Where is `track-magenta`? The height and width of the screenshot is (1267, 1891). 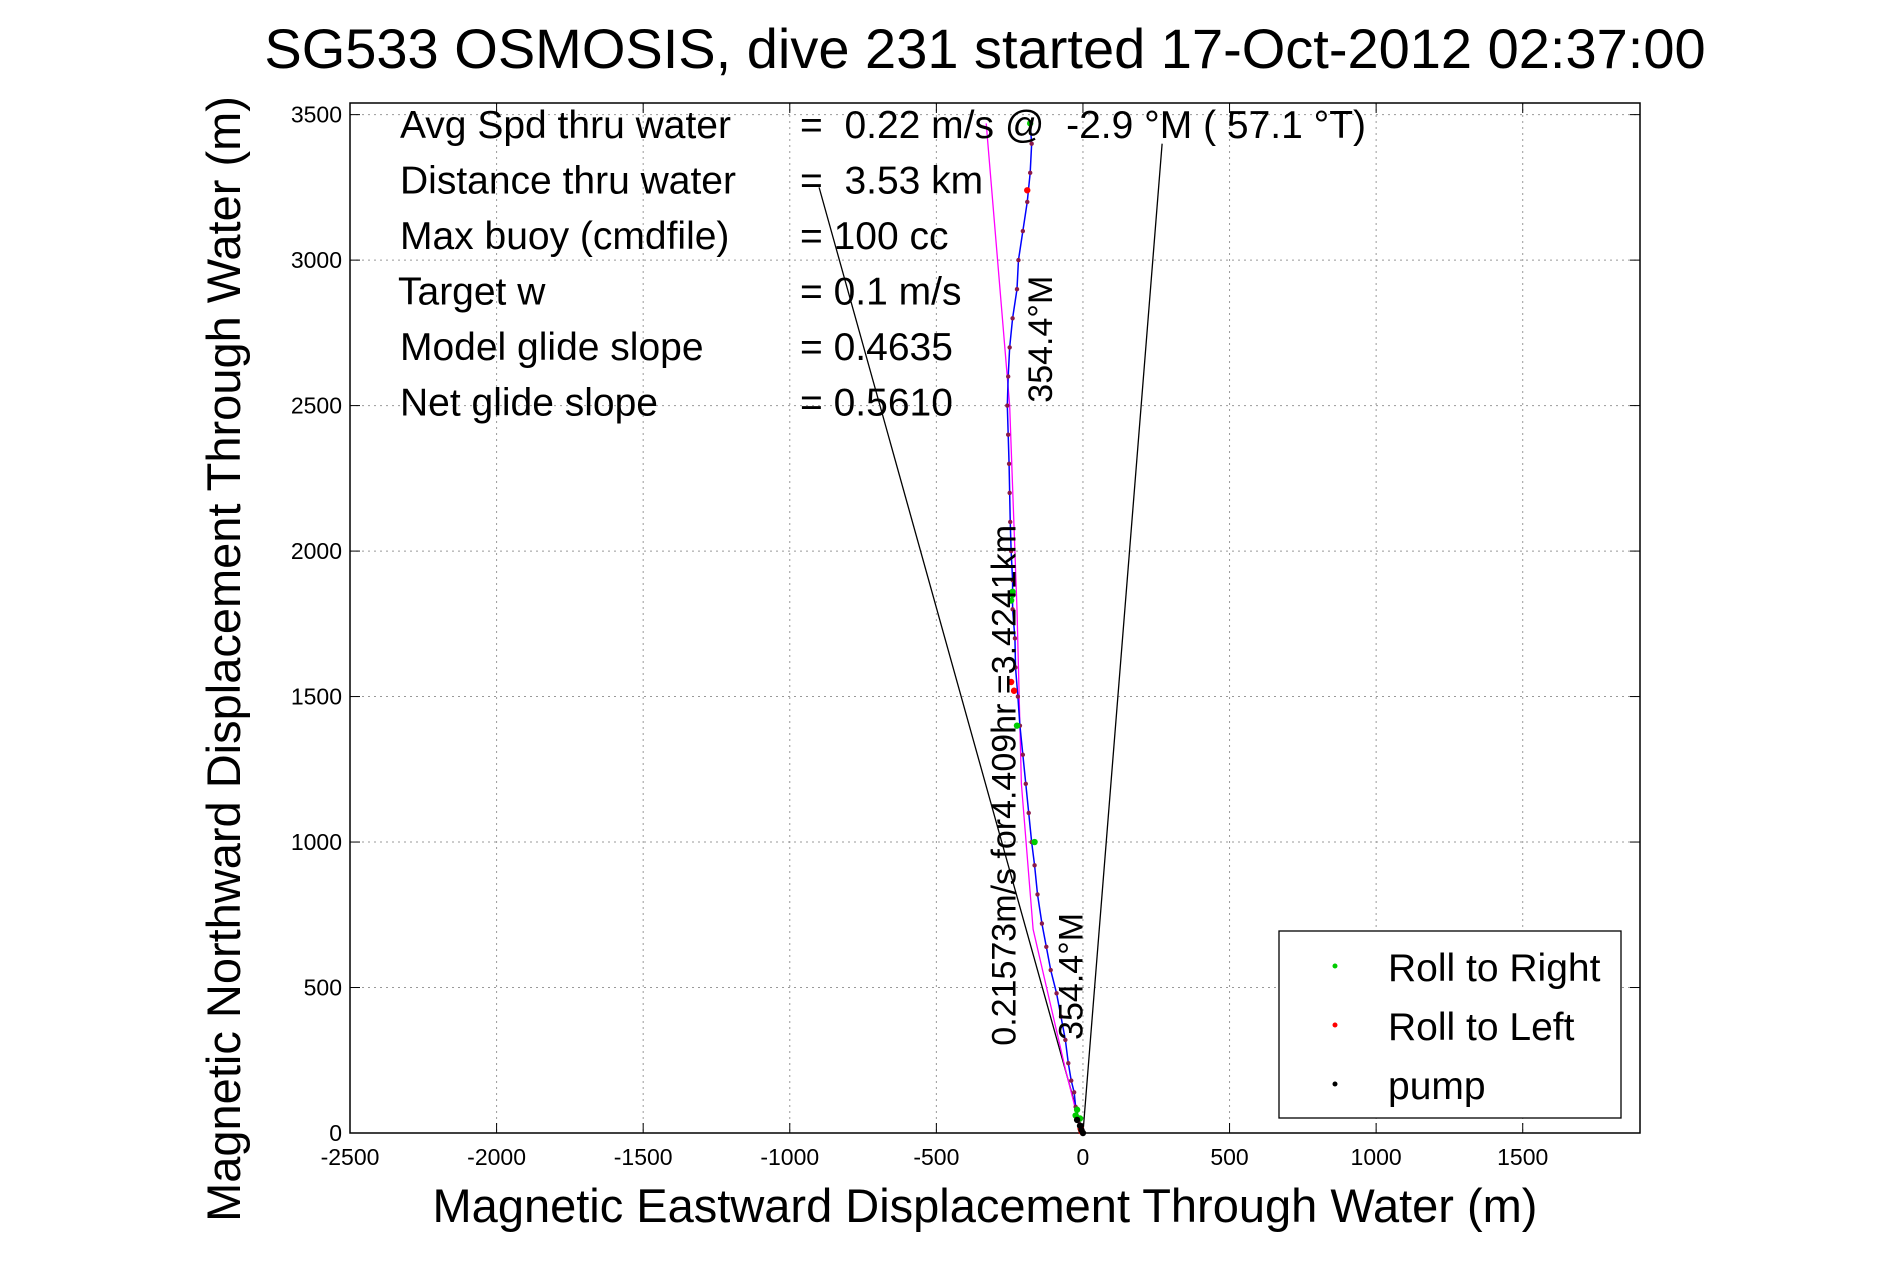 track-magenta is located at coordinates (1034, 628).